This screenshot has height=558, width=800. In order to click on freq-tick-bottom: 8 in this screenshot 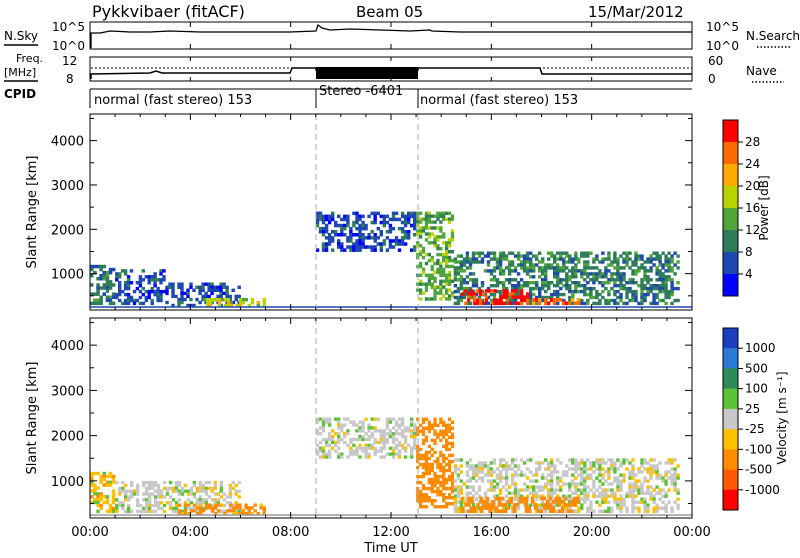, I will do `click(70, 79)`.